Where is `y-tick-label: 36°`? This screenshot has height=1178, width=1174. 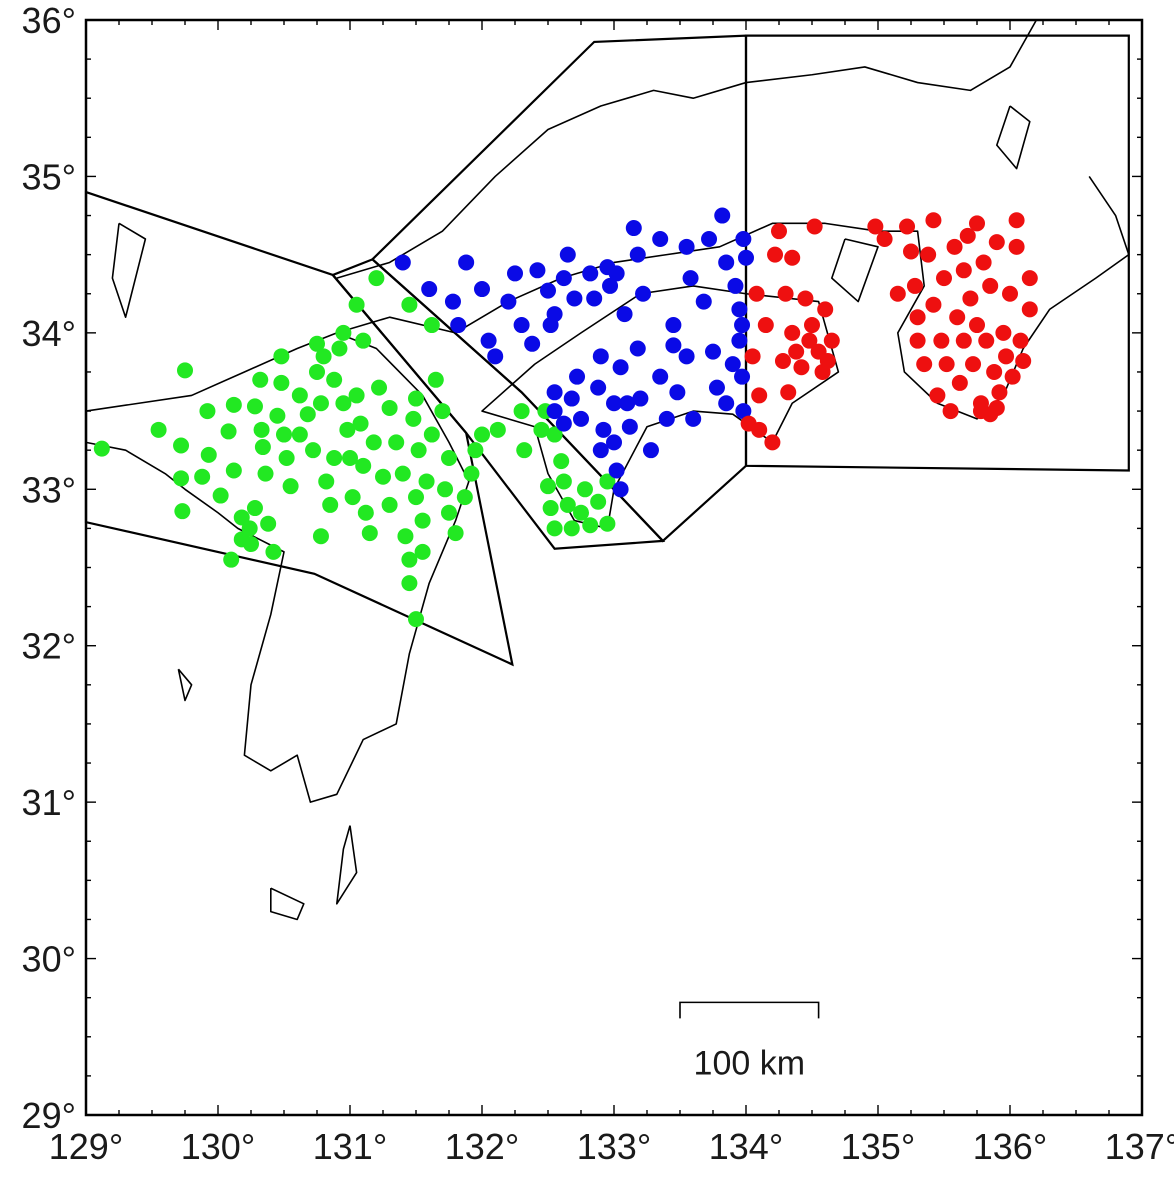
y-tick-label: 36° is located at coordinates (49, 20).